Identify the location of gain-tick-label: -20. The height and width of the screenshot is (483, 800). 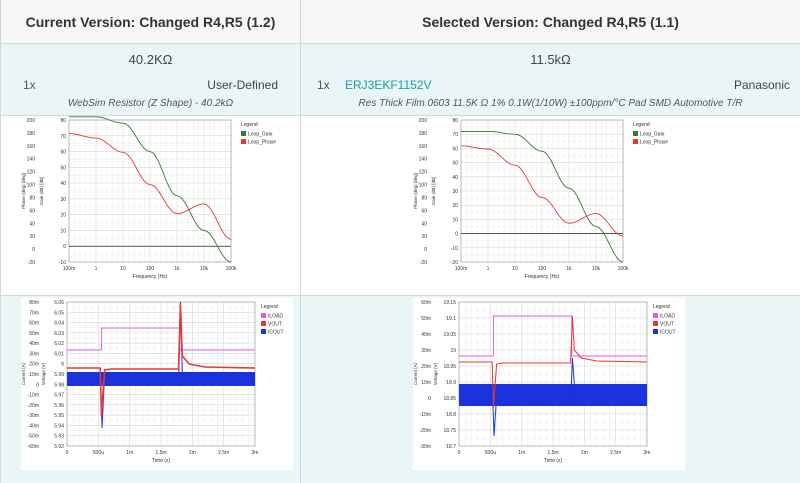
(454, 263).